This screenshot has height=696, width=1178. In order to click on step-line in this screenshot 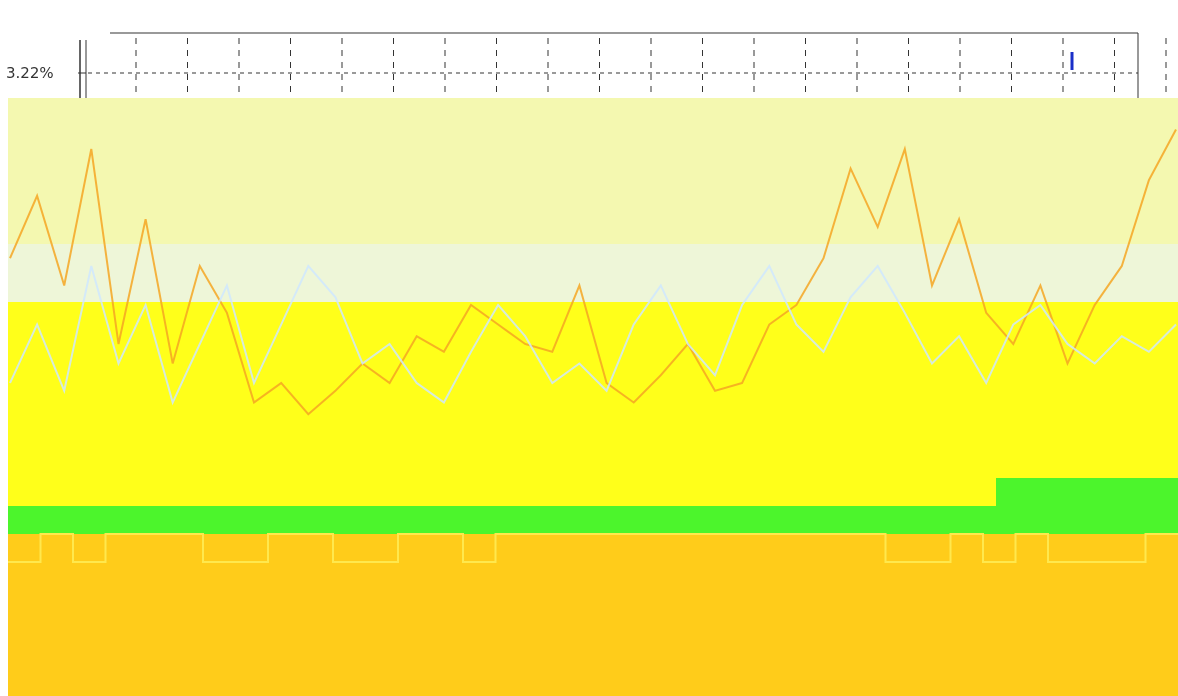, I will do `click(593, 548)`.